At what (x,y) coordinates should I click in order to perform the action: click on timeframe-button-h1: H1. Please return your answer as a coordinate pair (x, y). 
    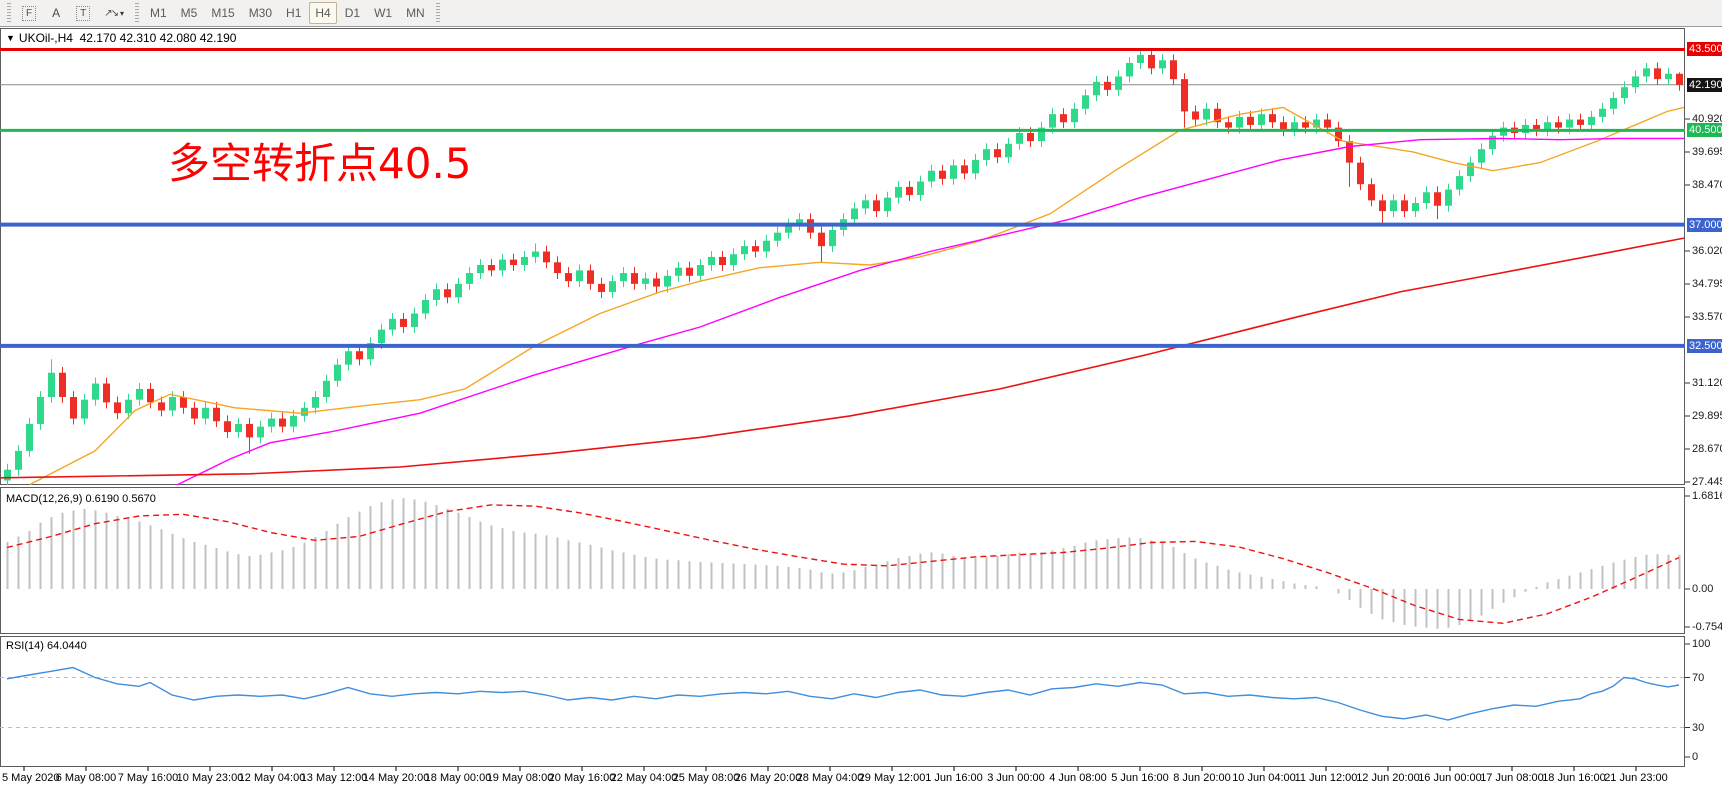
    Looking at the image, I should click on (293, 13).